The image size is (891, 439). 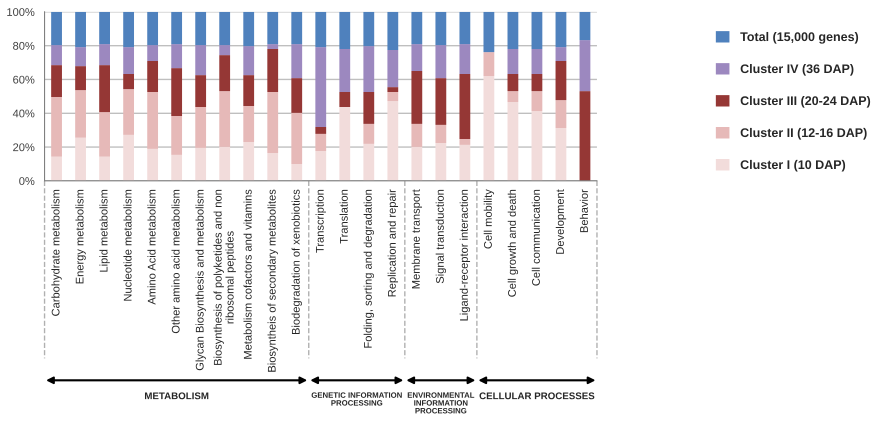 I want to click on x-tick-label: Carbohydrate metabolism, so click(x=56, y=253).